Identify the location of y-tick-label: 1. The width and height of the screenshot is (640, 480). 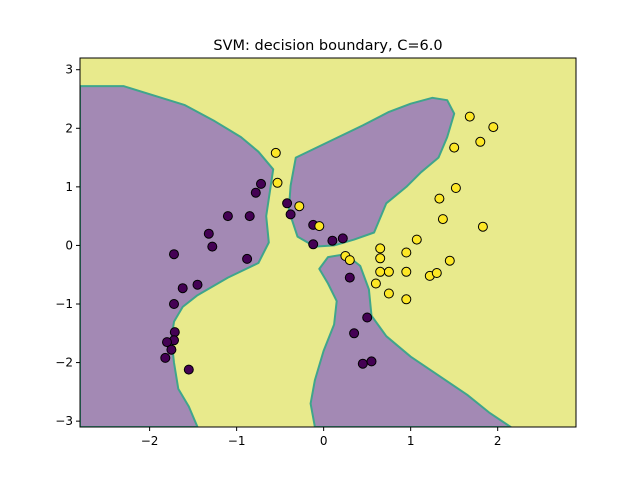
(69, 187).